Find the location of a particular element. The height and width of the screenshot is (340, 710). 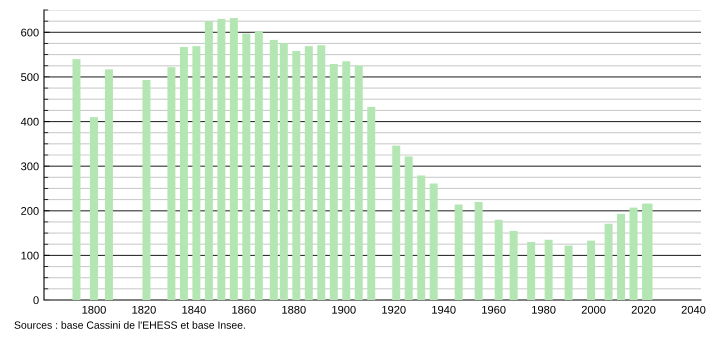

y-tick-label: 0 is located at coordinates (36, 300).